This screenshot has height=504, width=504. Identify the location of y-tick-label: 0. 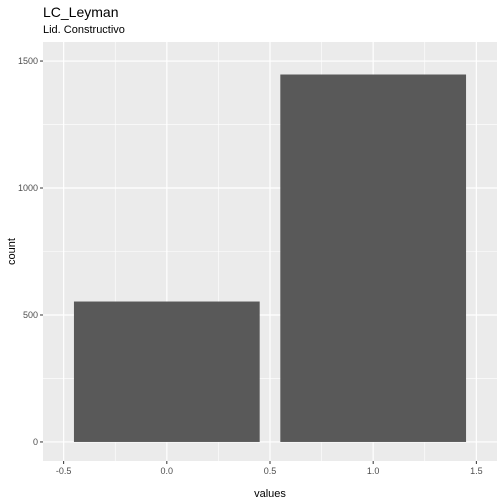
(35, 442).